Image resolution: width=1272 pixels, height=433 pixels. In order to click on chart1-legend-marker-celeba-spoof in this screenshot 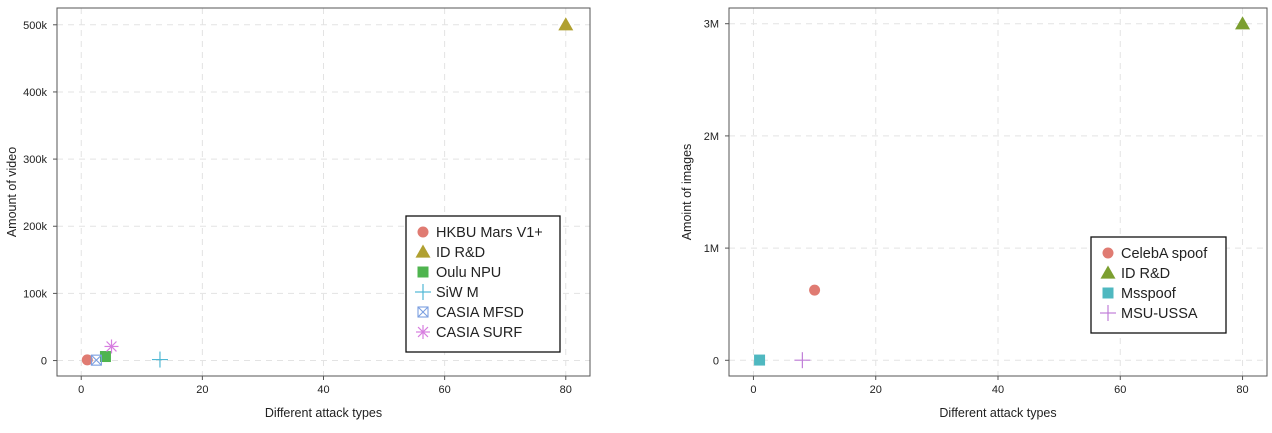, I will do `click(1108, 253)`.